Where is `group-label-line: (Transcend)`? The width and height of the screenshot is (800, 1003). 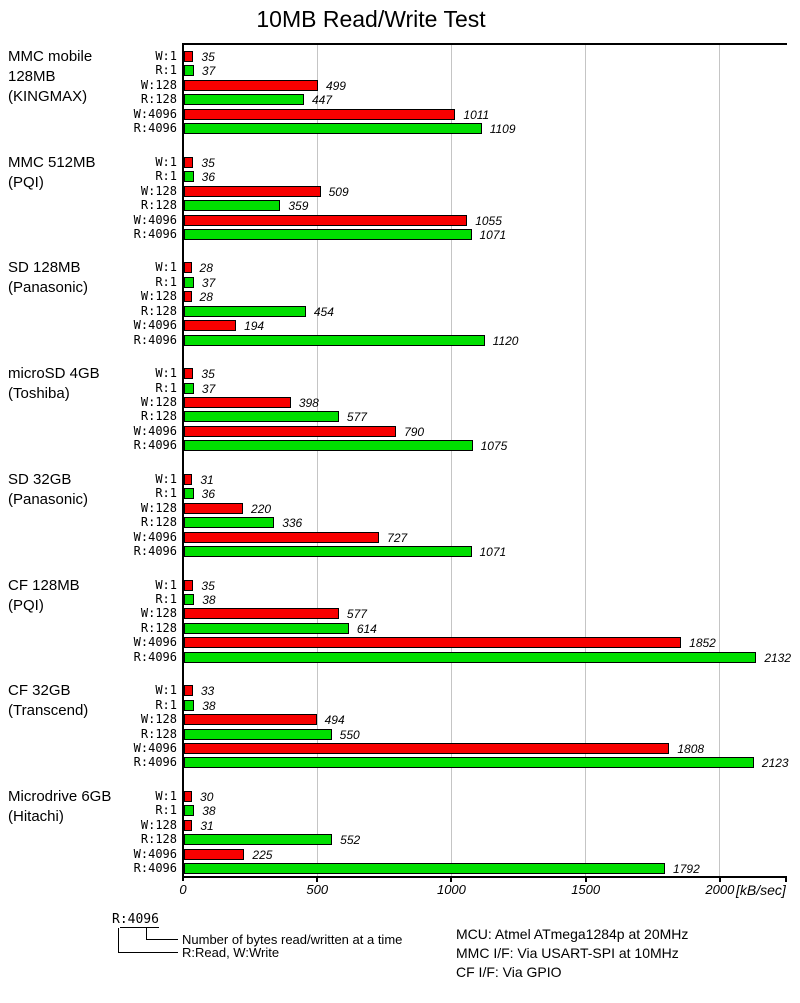 group-label-line: (Transcend) is located at coordinates (48, 711).